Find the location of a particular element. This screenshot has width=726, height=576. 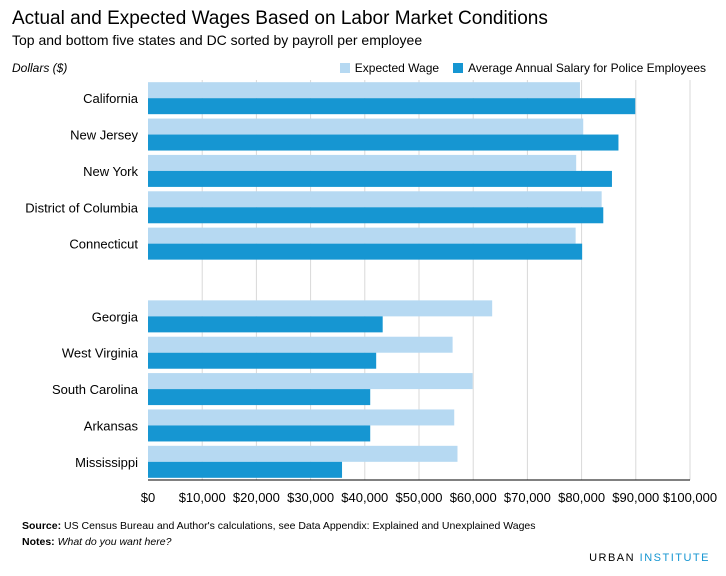

source-label: Source: is located at coordinates (42, 526).